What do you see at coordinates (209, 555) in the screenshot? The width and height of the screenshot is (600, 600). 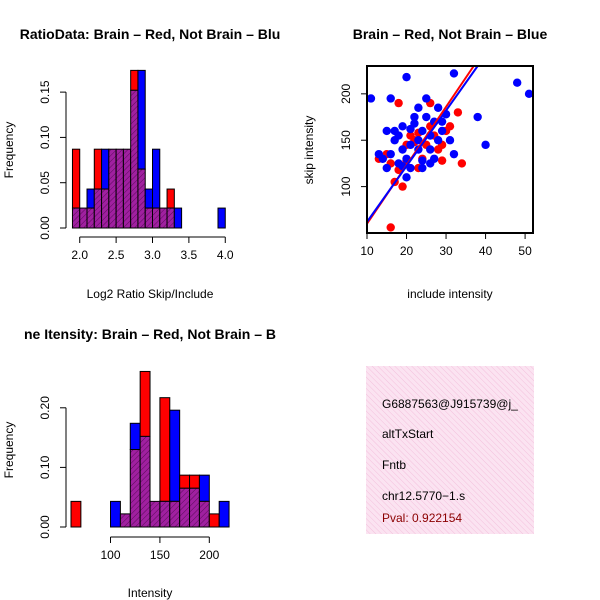 I see `x-tick-label: 200` at bounding box center [209, 555].